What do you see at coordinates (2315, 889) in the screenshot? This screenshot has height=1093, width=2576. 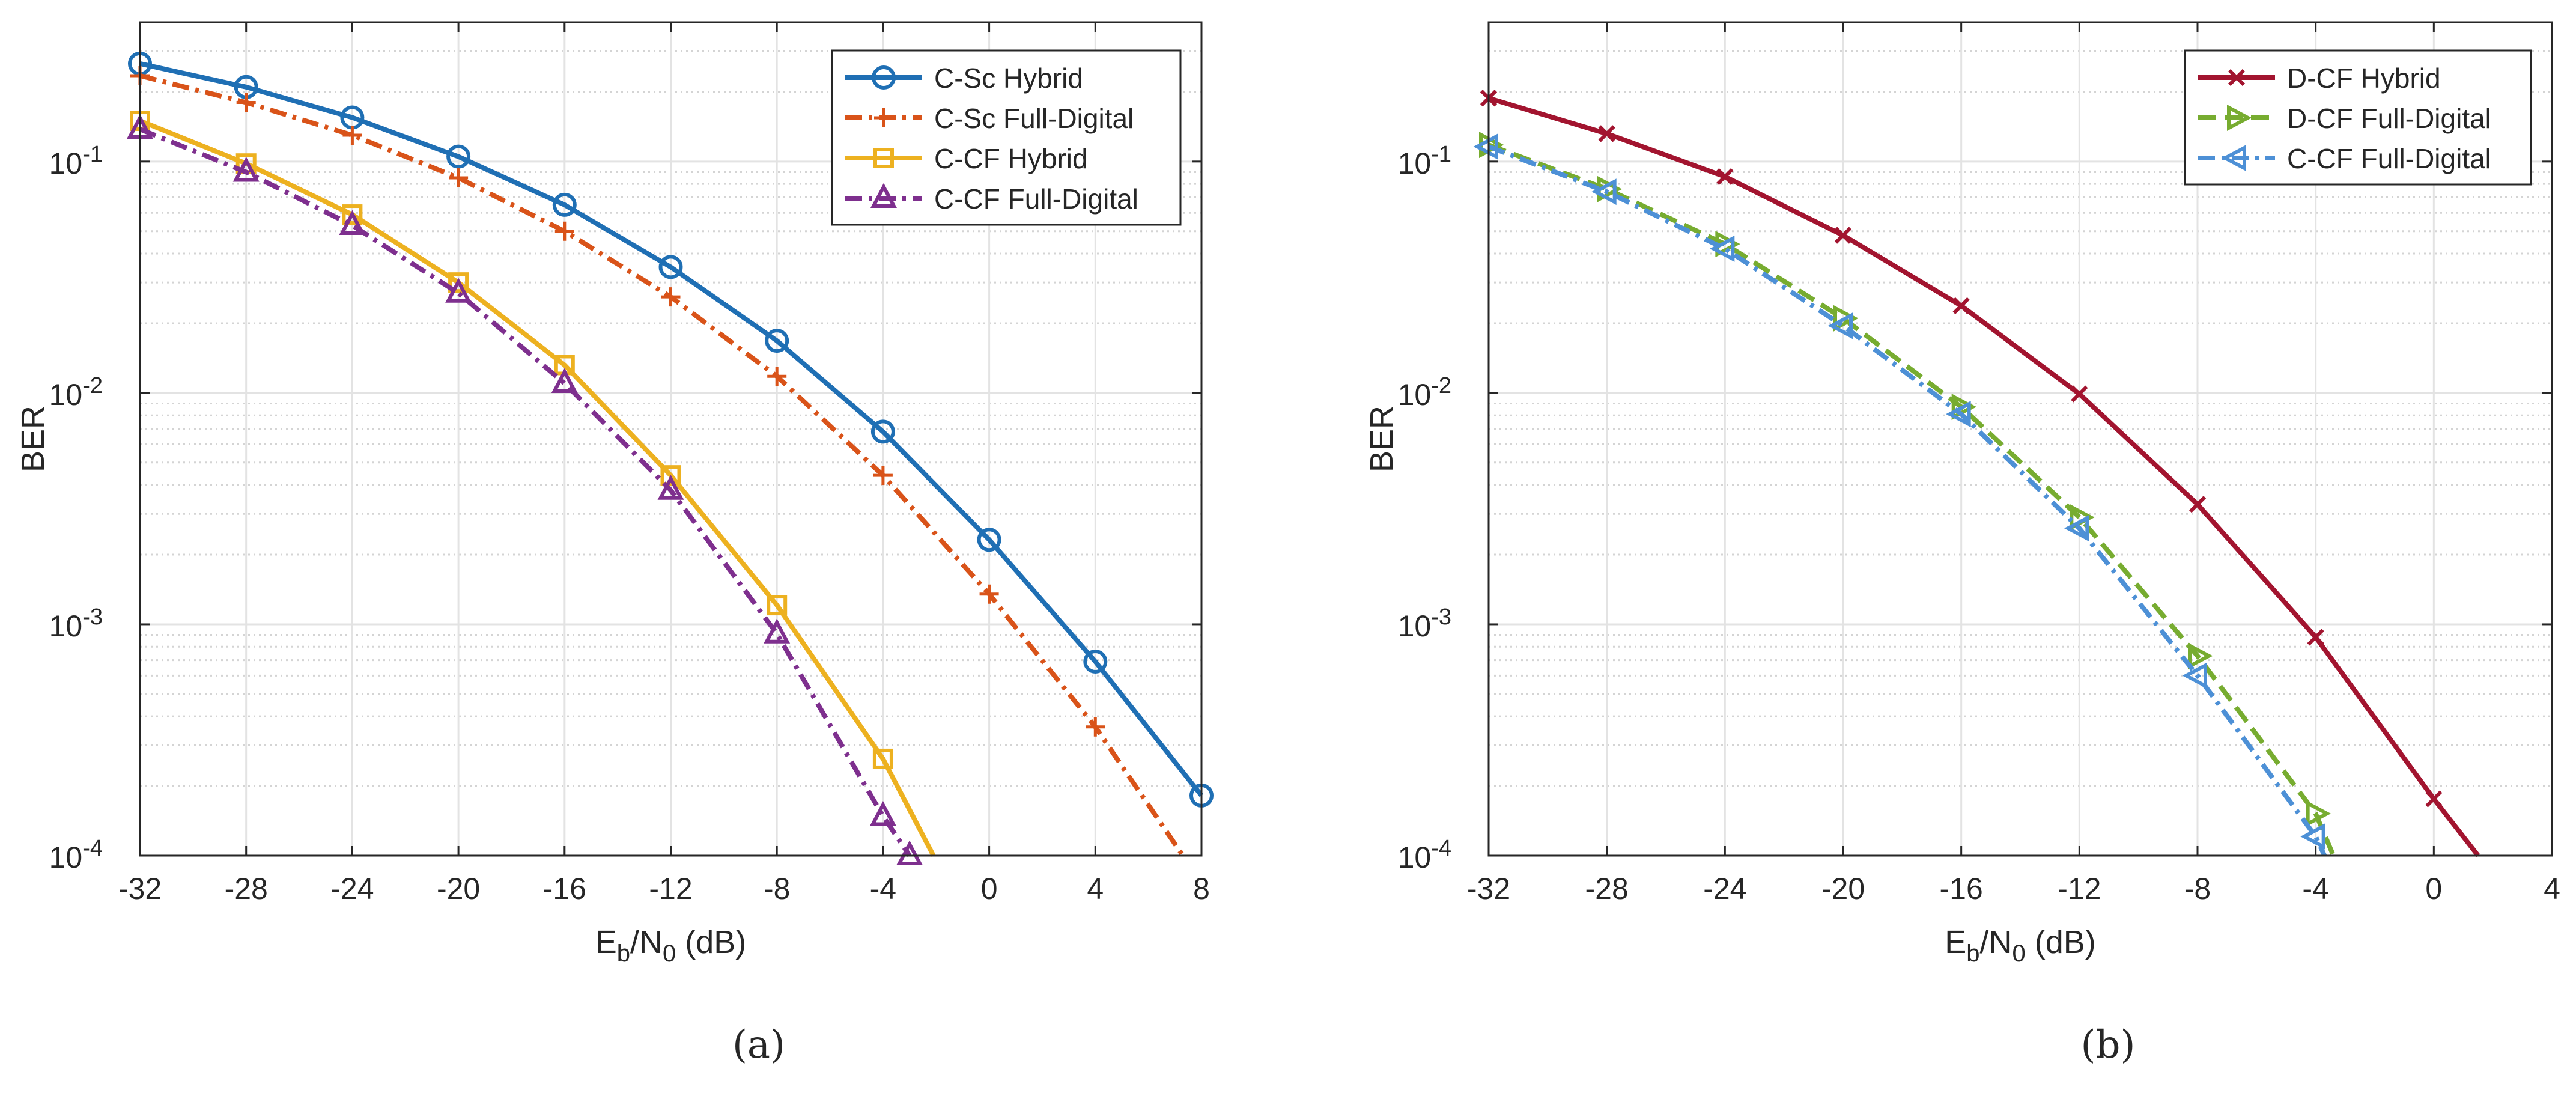 I see `x-tick-label: -4` at bounding box center [2315, 889].